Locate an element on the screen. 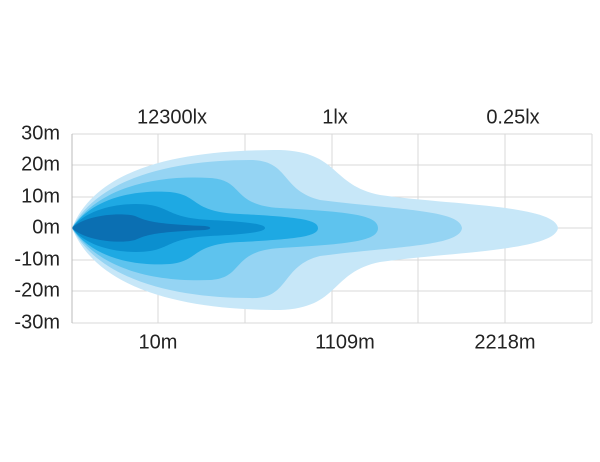  y-labels: 30m 20m 10m 0m -10m -20m -30m is located at coordinates (37, 227).